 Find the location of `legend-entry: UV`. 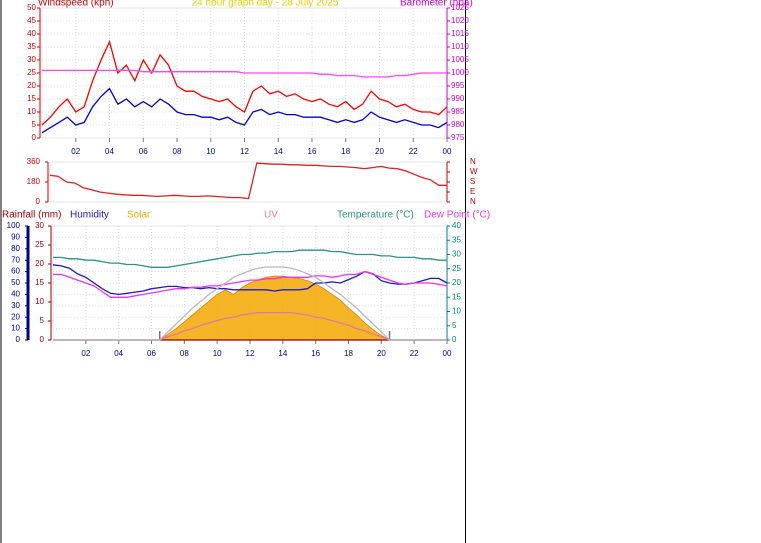

legend-entry: UV is located at coordinates (271, 215).